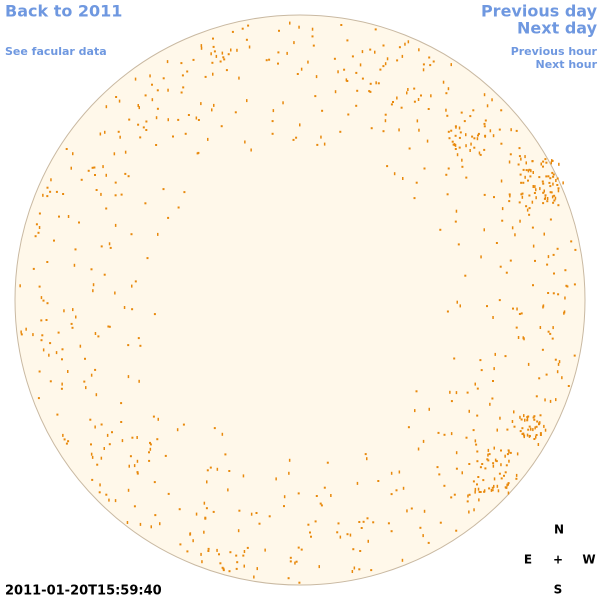  What do you see at coordinates (554, 51) in the screenshot?
I see `previous-hour-link: Previous hour` at bounding box center [554, 51].